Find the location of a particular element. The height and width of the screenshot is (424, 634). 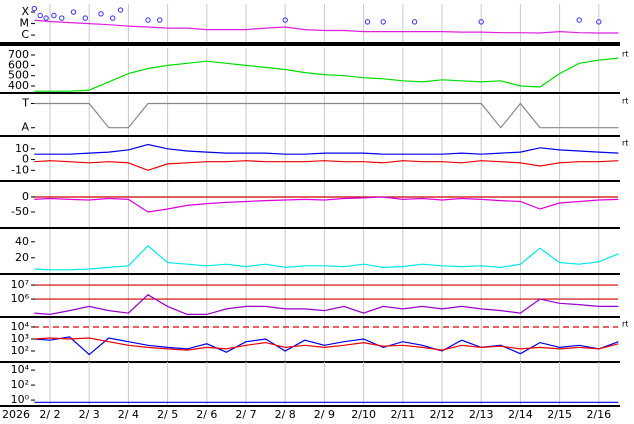

y-tick-label: 10 is located at coordinates (22, 148).